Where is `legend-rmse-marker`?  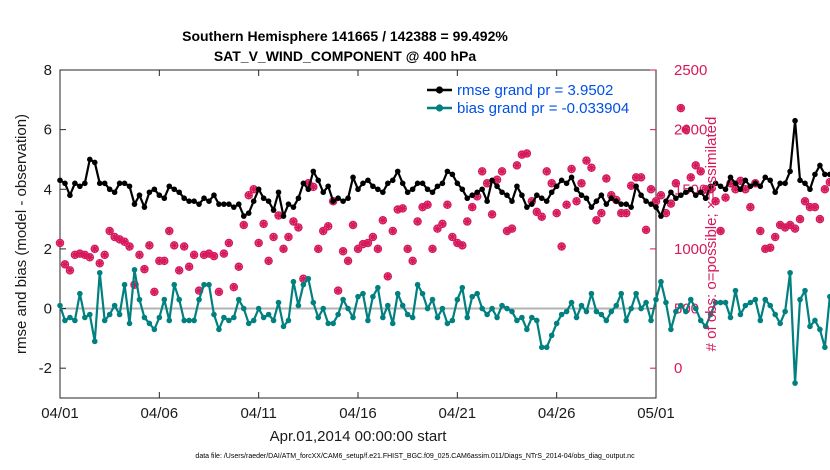 legend-rmse-marker is located at coordinates (439, 90).